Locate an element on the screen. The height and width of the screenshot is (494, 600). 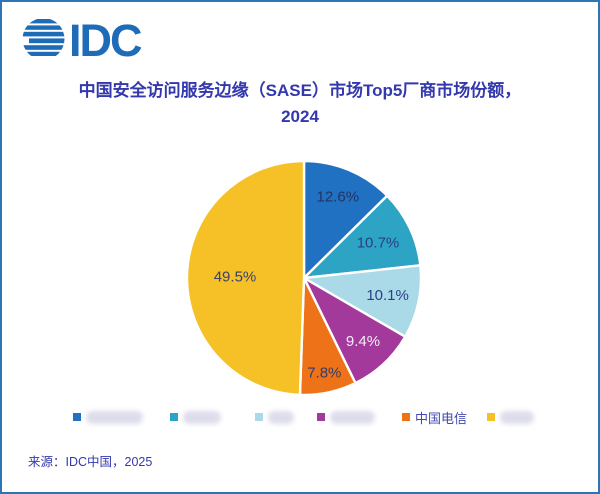
chart-title-line2: 2024 is located at coordinates (300, 116).